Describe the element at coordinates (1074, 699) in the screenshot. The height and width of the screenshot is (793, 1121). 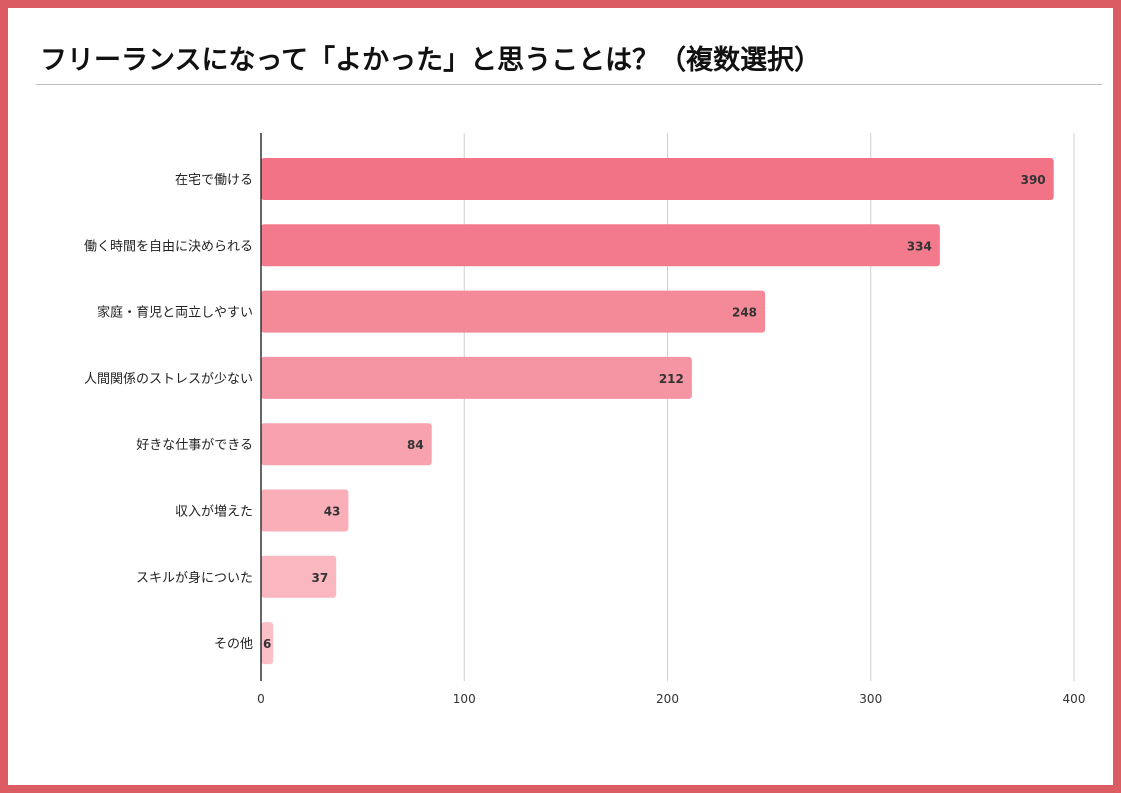
I see `x-tick-label: 400` at that location.